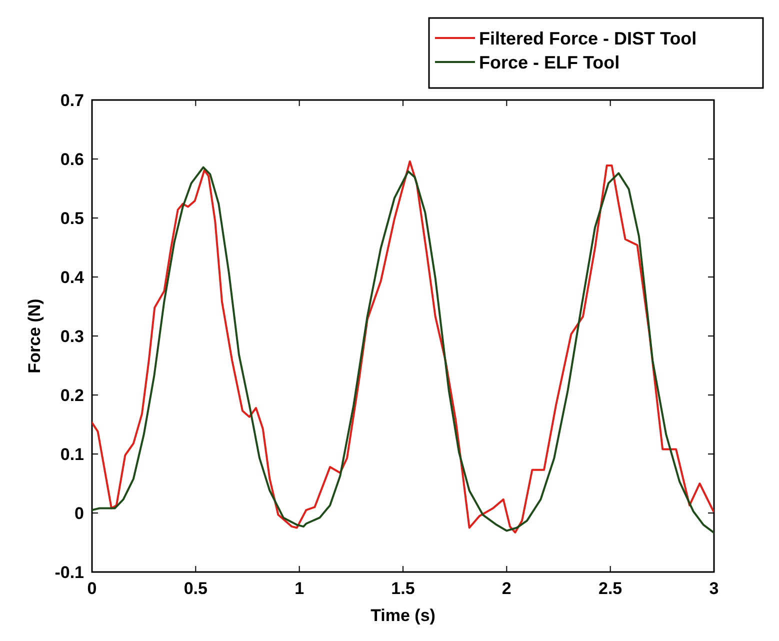  What do you see at coordinates (403, 588) in the screenshot?
I see `x-tick-label: 1.5` at bounding box center [403, 588].